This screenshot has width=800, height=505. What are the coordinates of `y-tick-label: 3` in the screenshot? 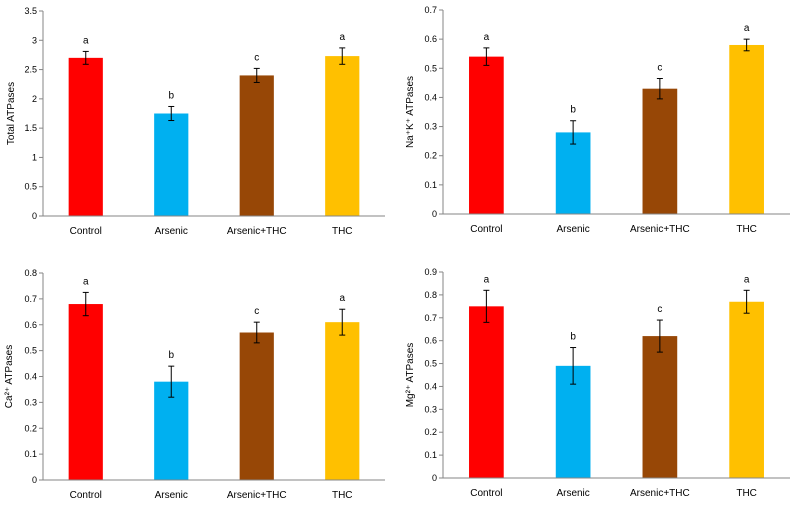 It's located at (34, 40).